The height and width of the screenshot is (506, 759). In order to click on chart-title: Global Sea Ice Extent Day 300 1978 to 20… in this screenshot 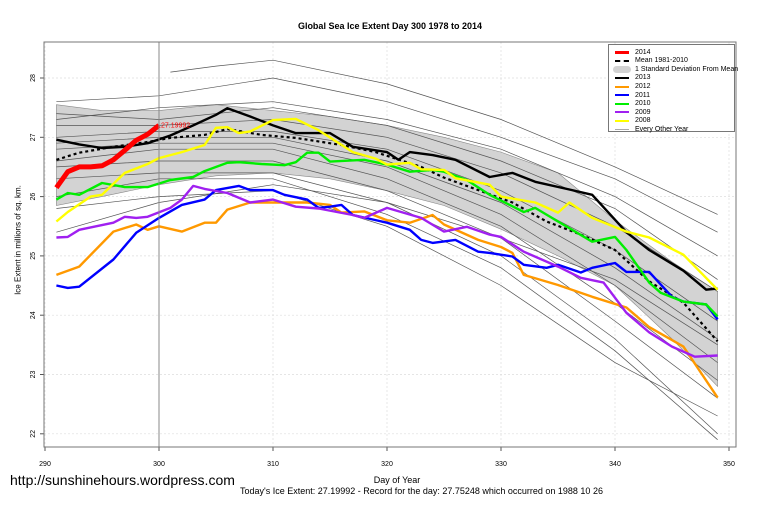, I will do `click(390, 26)`.